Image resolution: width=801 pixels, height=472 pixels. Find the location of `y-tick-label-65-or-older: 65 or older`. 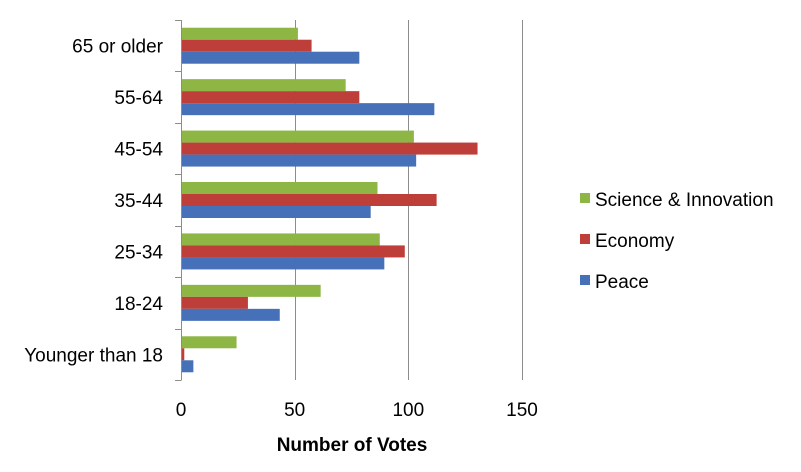

y-tick-label-65-or-older: 65 or older is located at coordinates (118, 47).